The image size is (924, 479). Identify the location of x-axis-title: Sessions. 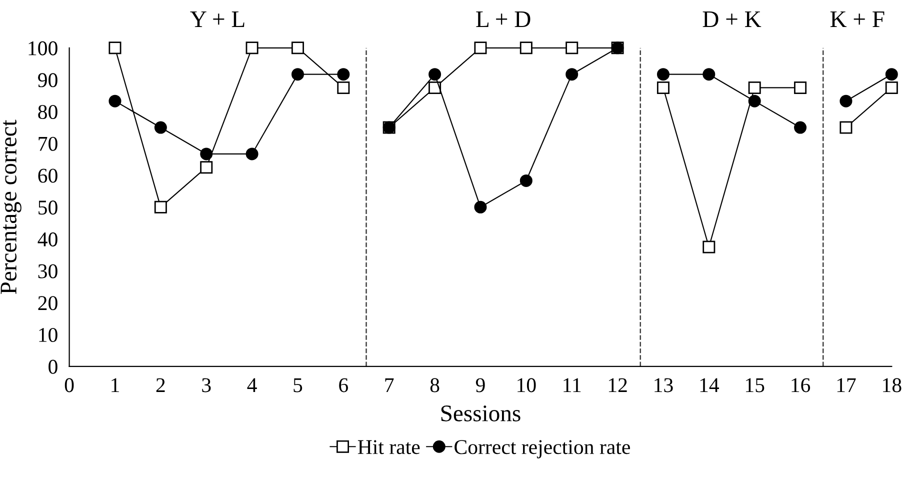
(480, 414).